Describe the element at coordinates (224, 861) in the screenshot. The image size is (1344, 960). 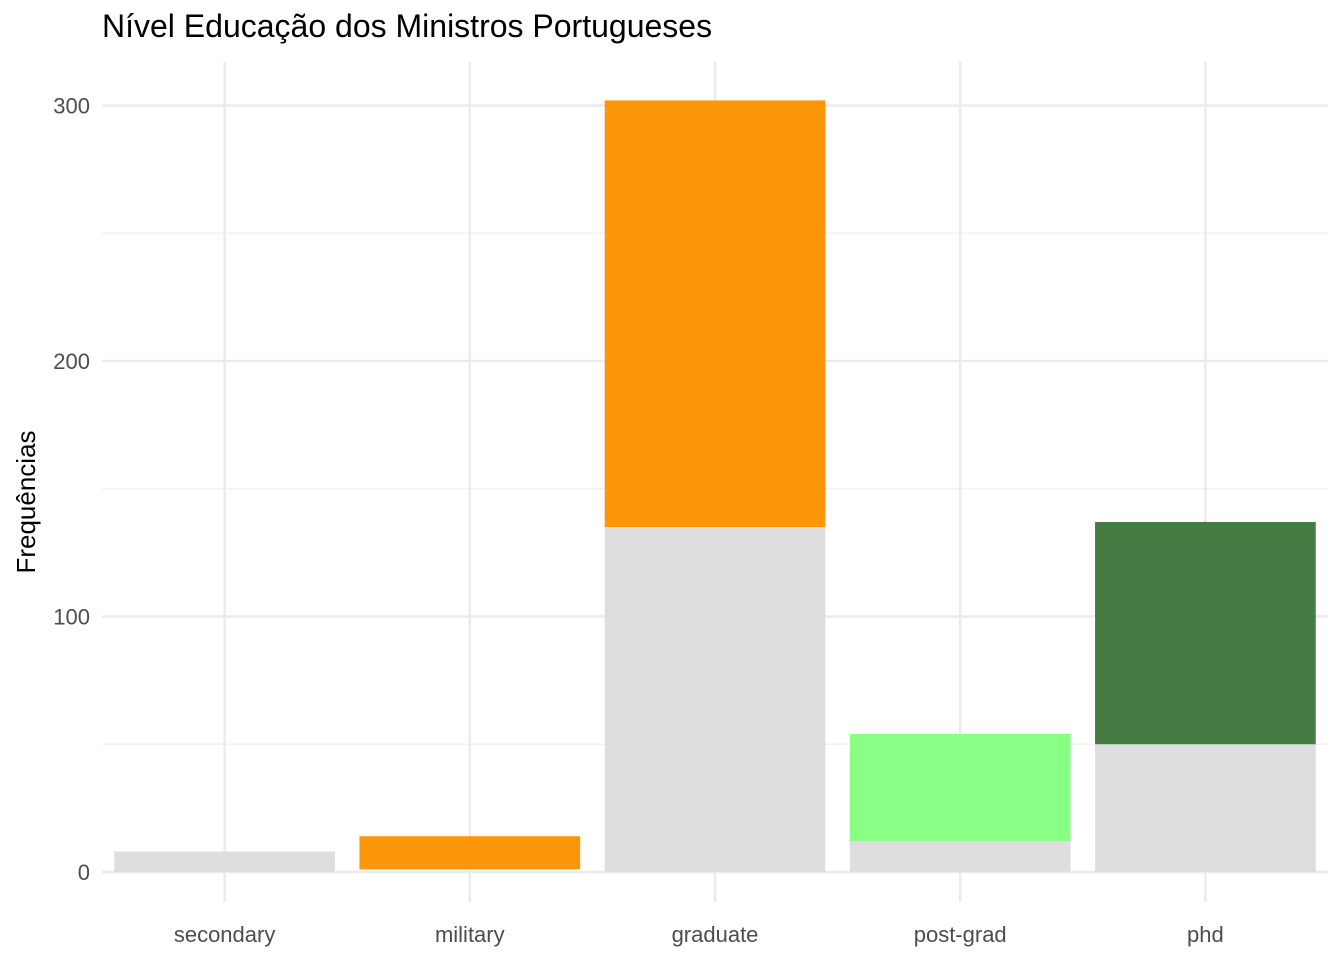
I see `bar-segment-secondary` at that location.